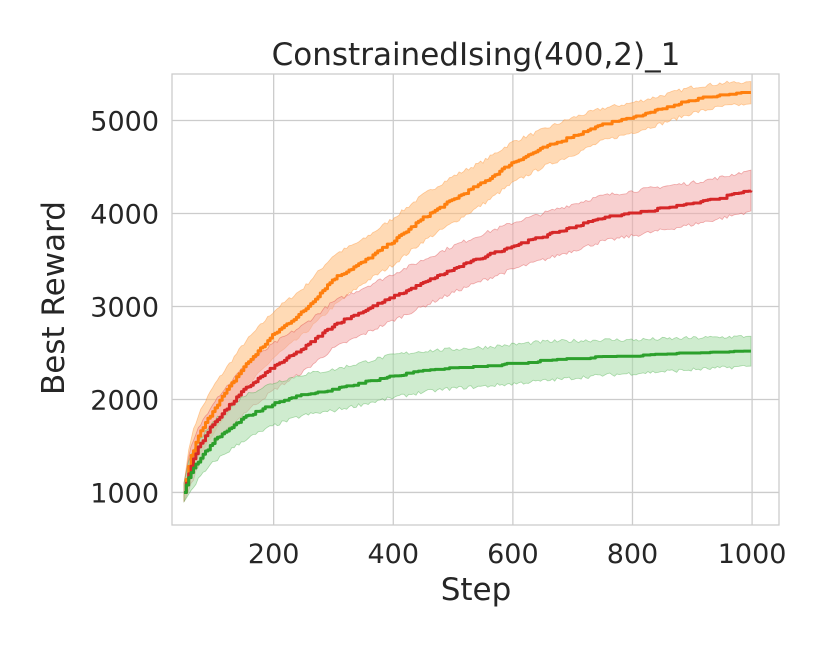 This screenshot has height=646, width=830. I want to click on x-tick-label: 200, so click(274, 554).